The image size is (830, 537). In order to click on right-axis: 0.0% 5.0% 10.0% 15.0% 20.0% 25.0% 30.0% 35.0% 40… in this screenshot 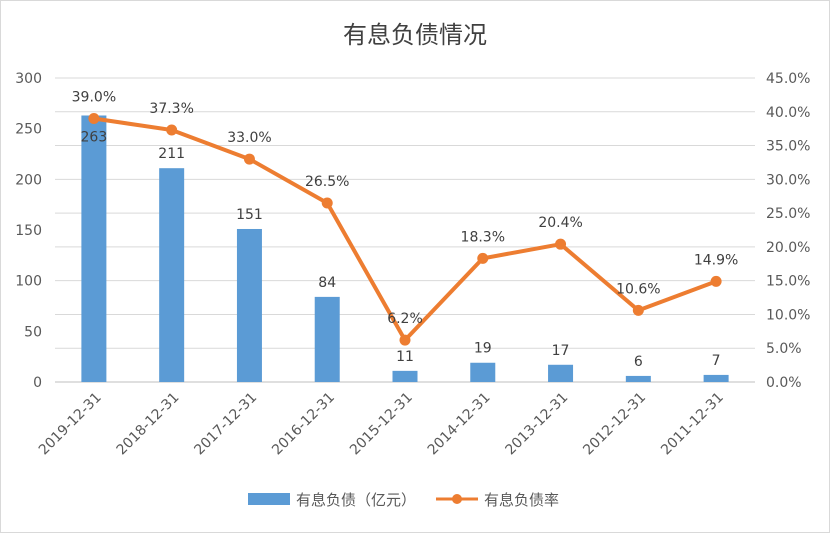, I will do `click(788, 231)`.